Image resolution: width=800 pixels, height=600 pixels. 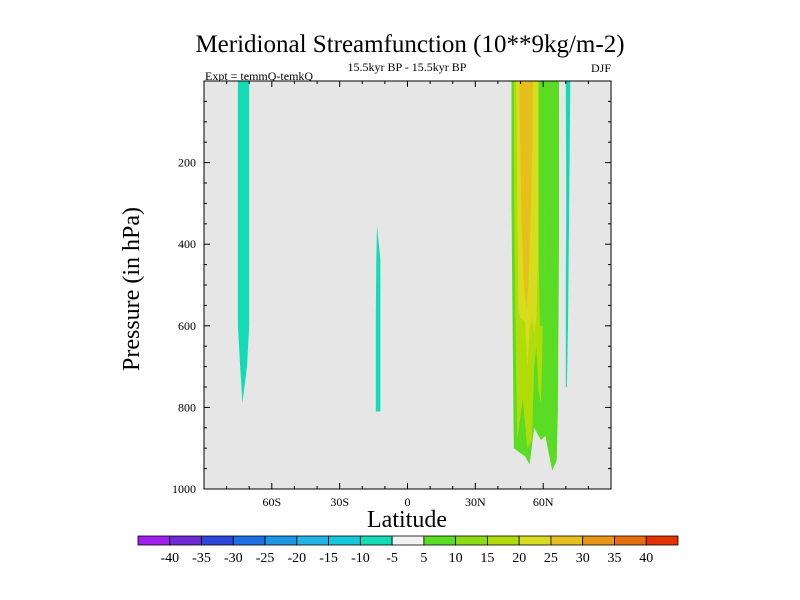 What do you see at coordinates (187, 326) in the screenshot?
I see `y-tick-label: 600` at bounding box center [187, 326].